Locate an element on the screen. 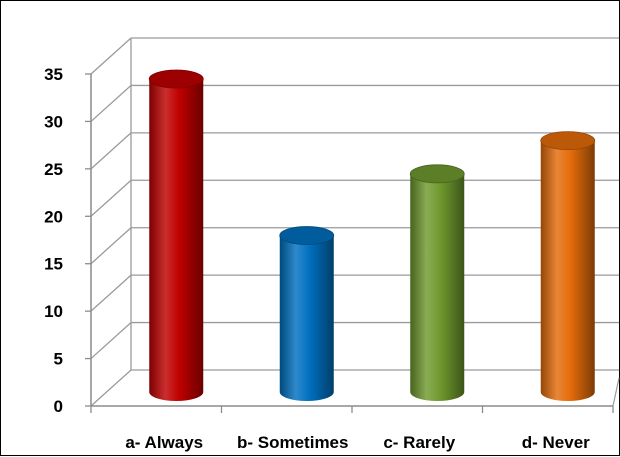  y-tick-label: 0 is located at coordinates (58, 406).